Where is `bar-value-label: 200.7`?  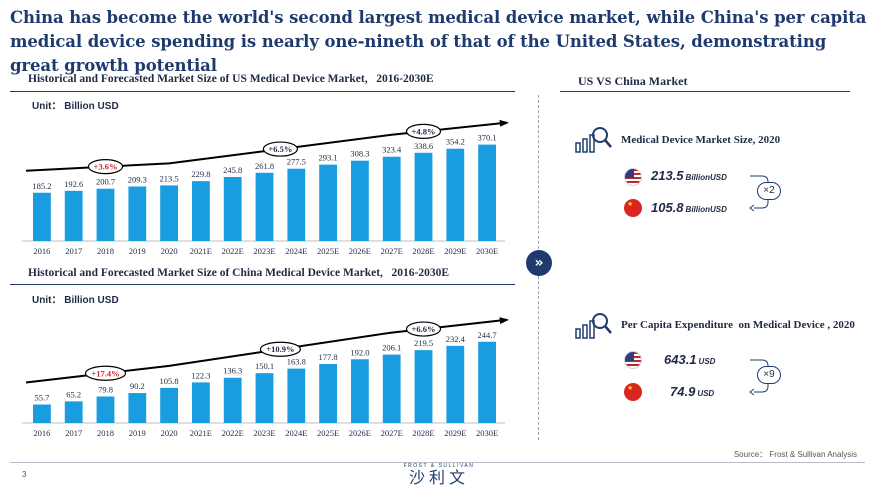
bar-value-label: 200.7 is located at coordinates (105, 182).